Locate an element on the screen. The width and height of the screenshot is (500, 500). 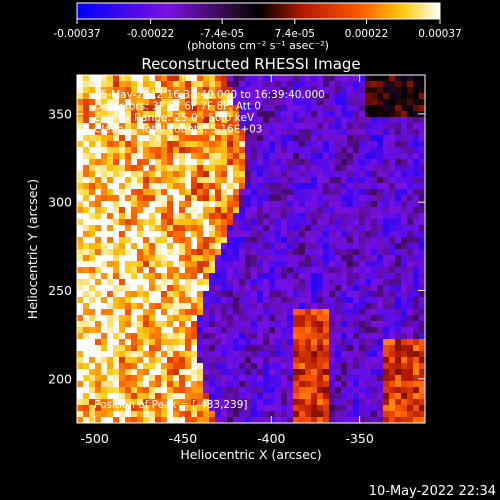
annotation-line: Detectors: 3F 5F 6F 7F 8F, Att 0 is located at coordinates (177, 107).